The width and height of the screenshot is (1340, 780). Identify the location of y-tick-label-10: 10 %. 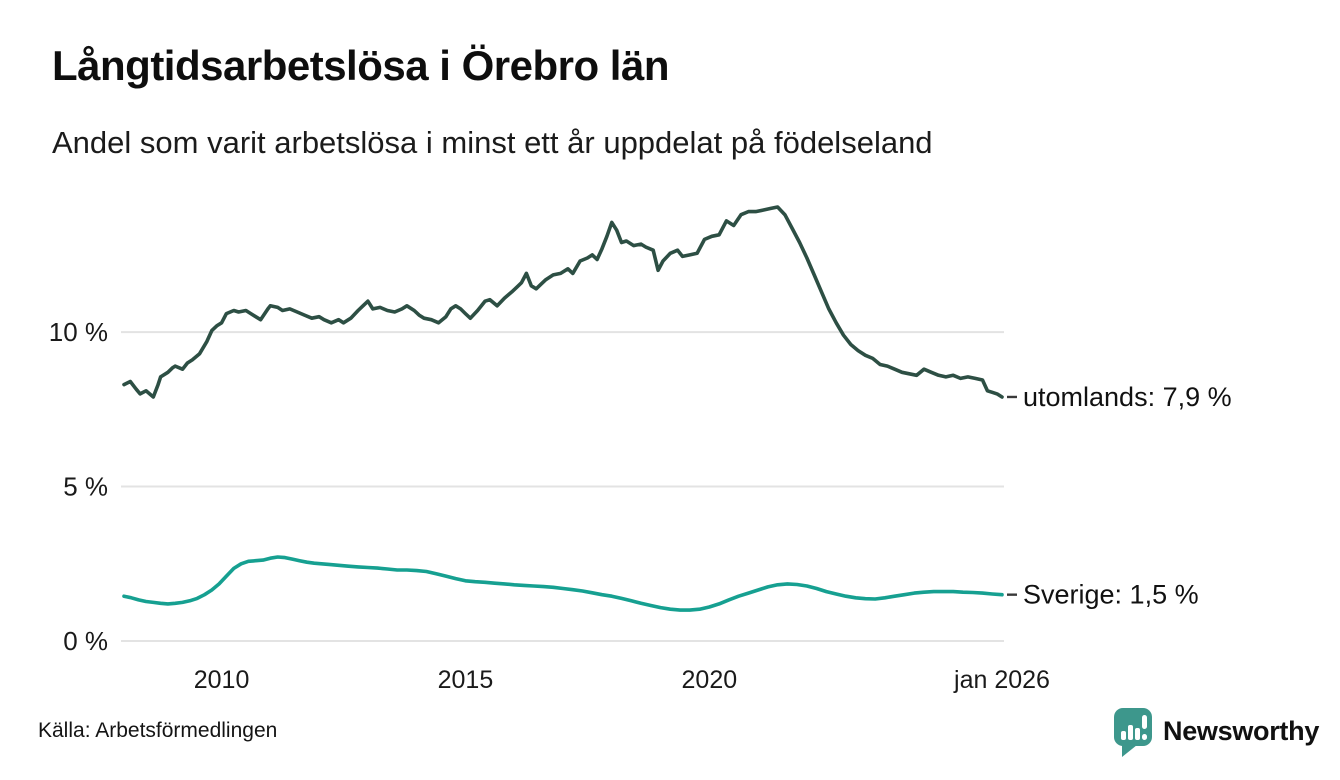
(78, 332).